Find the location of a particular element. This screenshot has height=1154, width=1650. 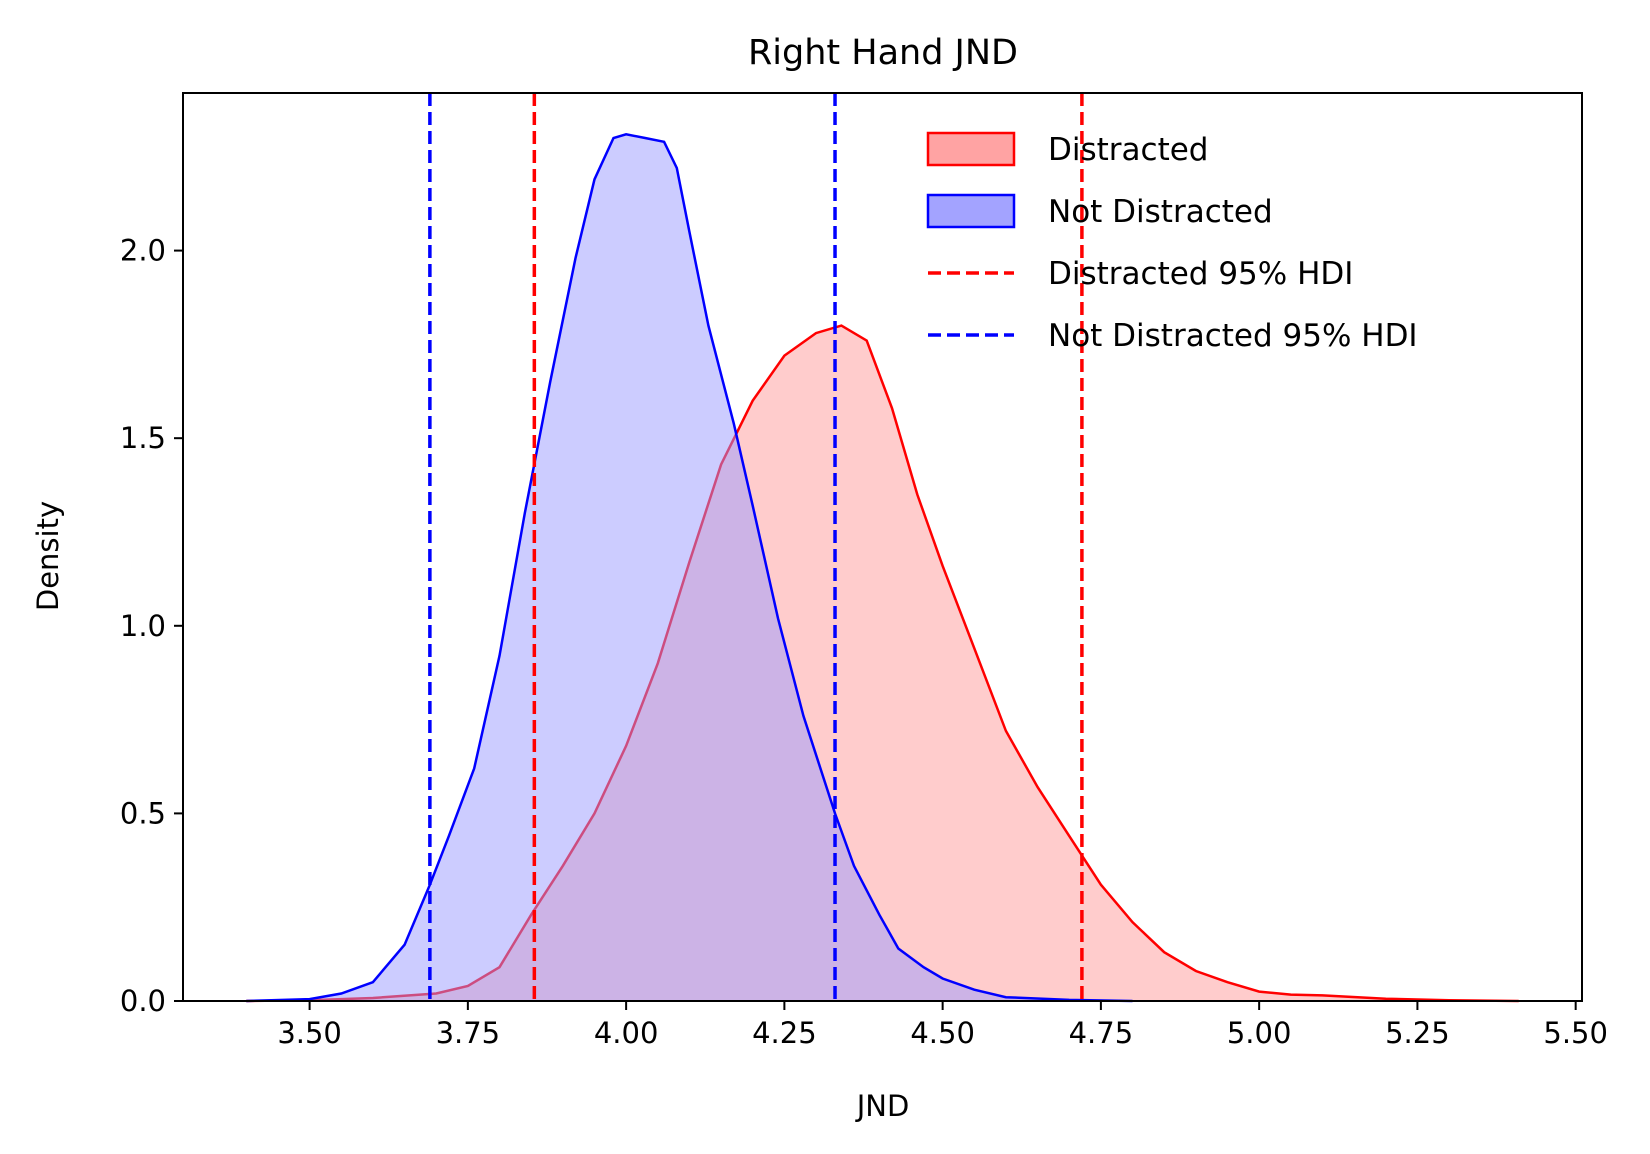

chart-title: Right Hand JND is located at coordinates (883, 53).